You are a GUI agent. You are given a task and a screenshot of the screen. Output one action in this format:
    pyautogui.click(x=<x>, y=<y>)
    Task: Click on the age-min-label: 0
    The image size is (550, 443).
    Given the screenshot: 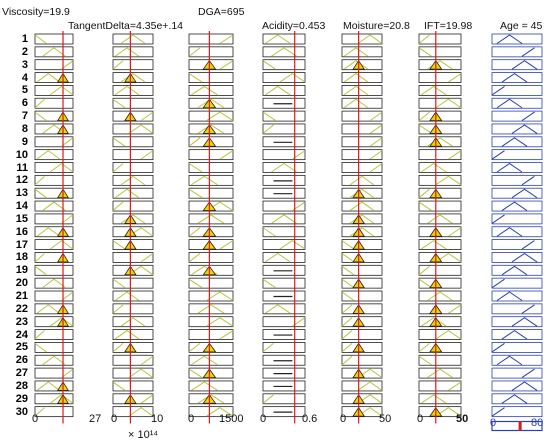 What is the action you would take?
    pyautogui.click(x=493, y=423)
    